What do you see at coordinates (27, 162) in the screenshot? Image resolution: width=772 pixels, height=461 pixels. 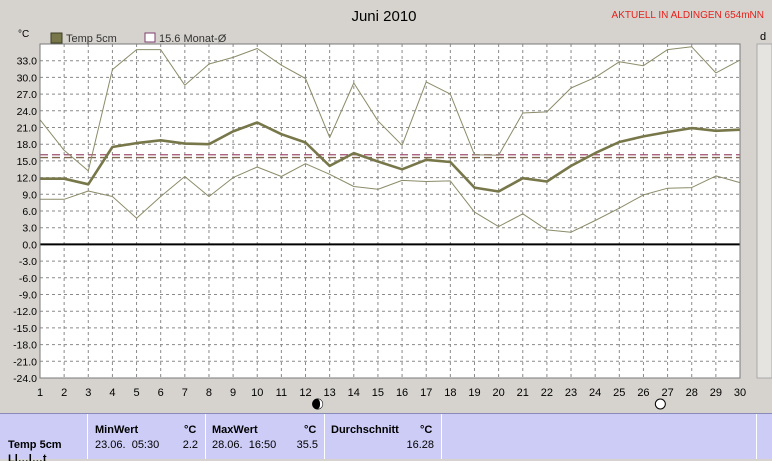 I see `y-tick-label: 15.0` at bounding box center [27, 162].